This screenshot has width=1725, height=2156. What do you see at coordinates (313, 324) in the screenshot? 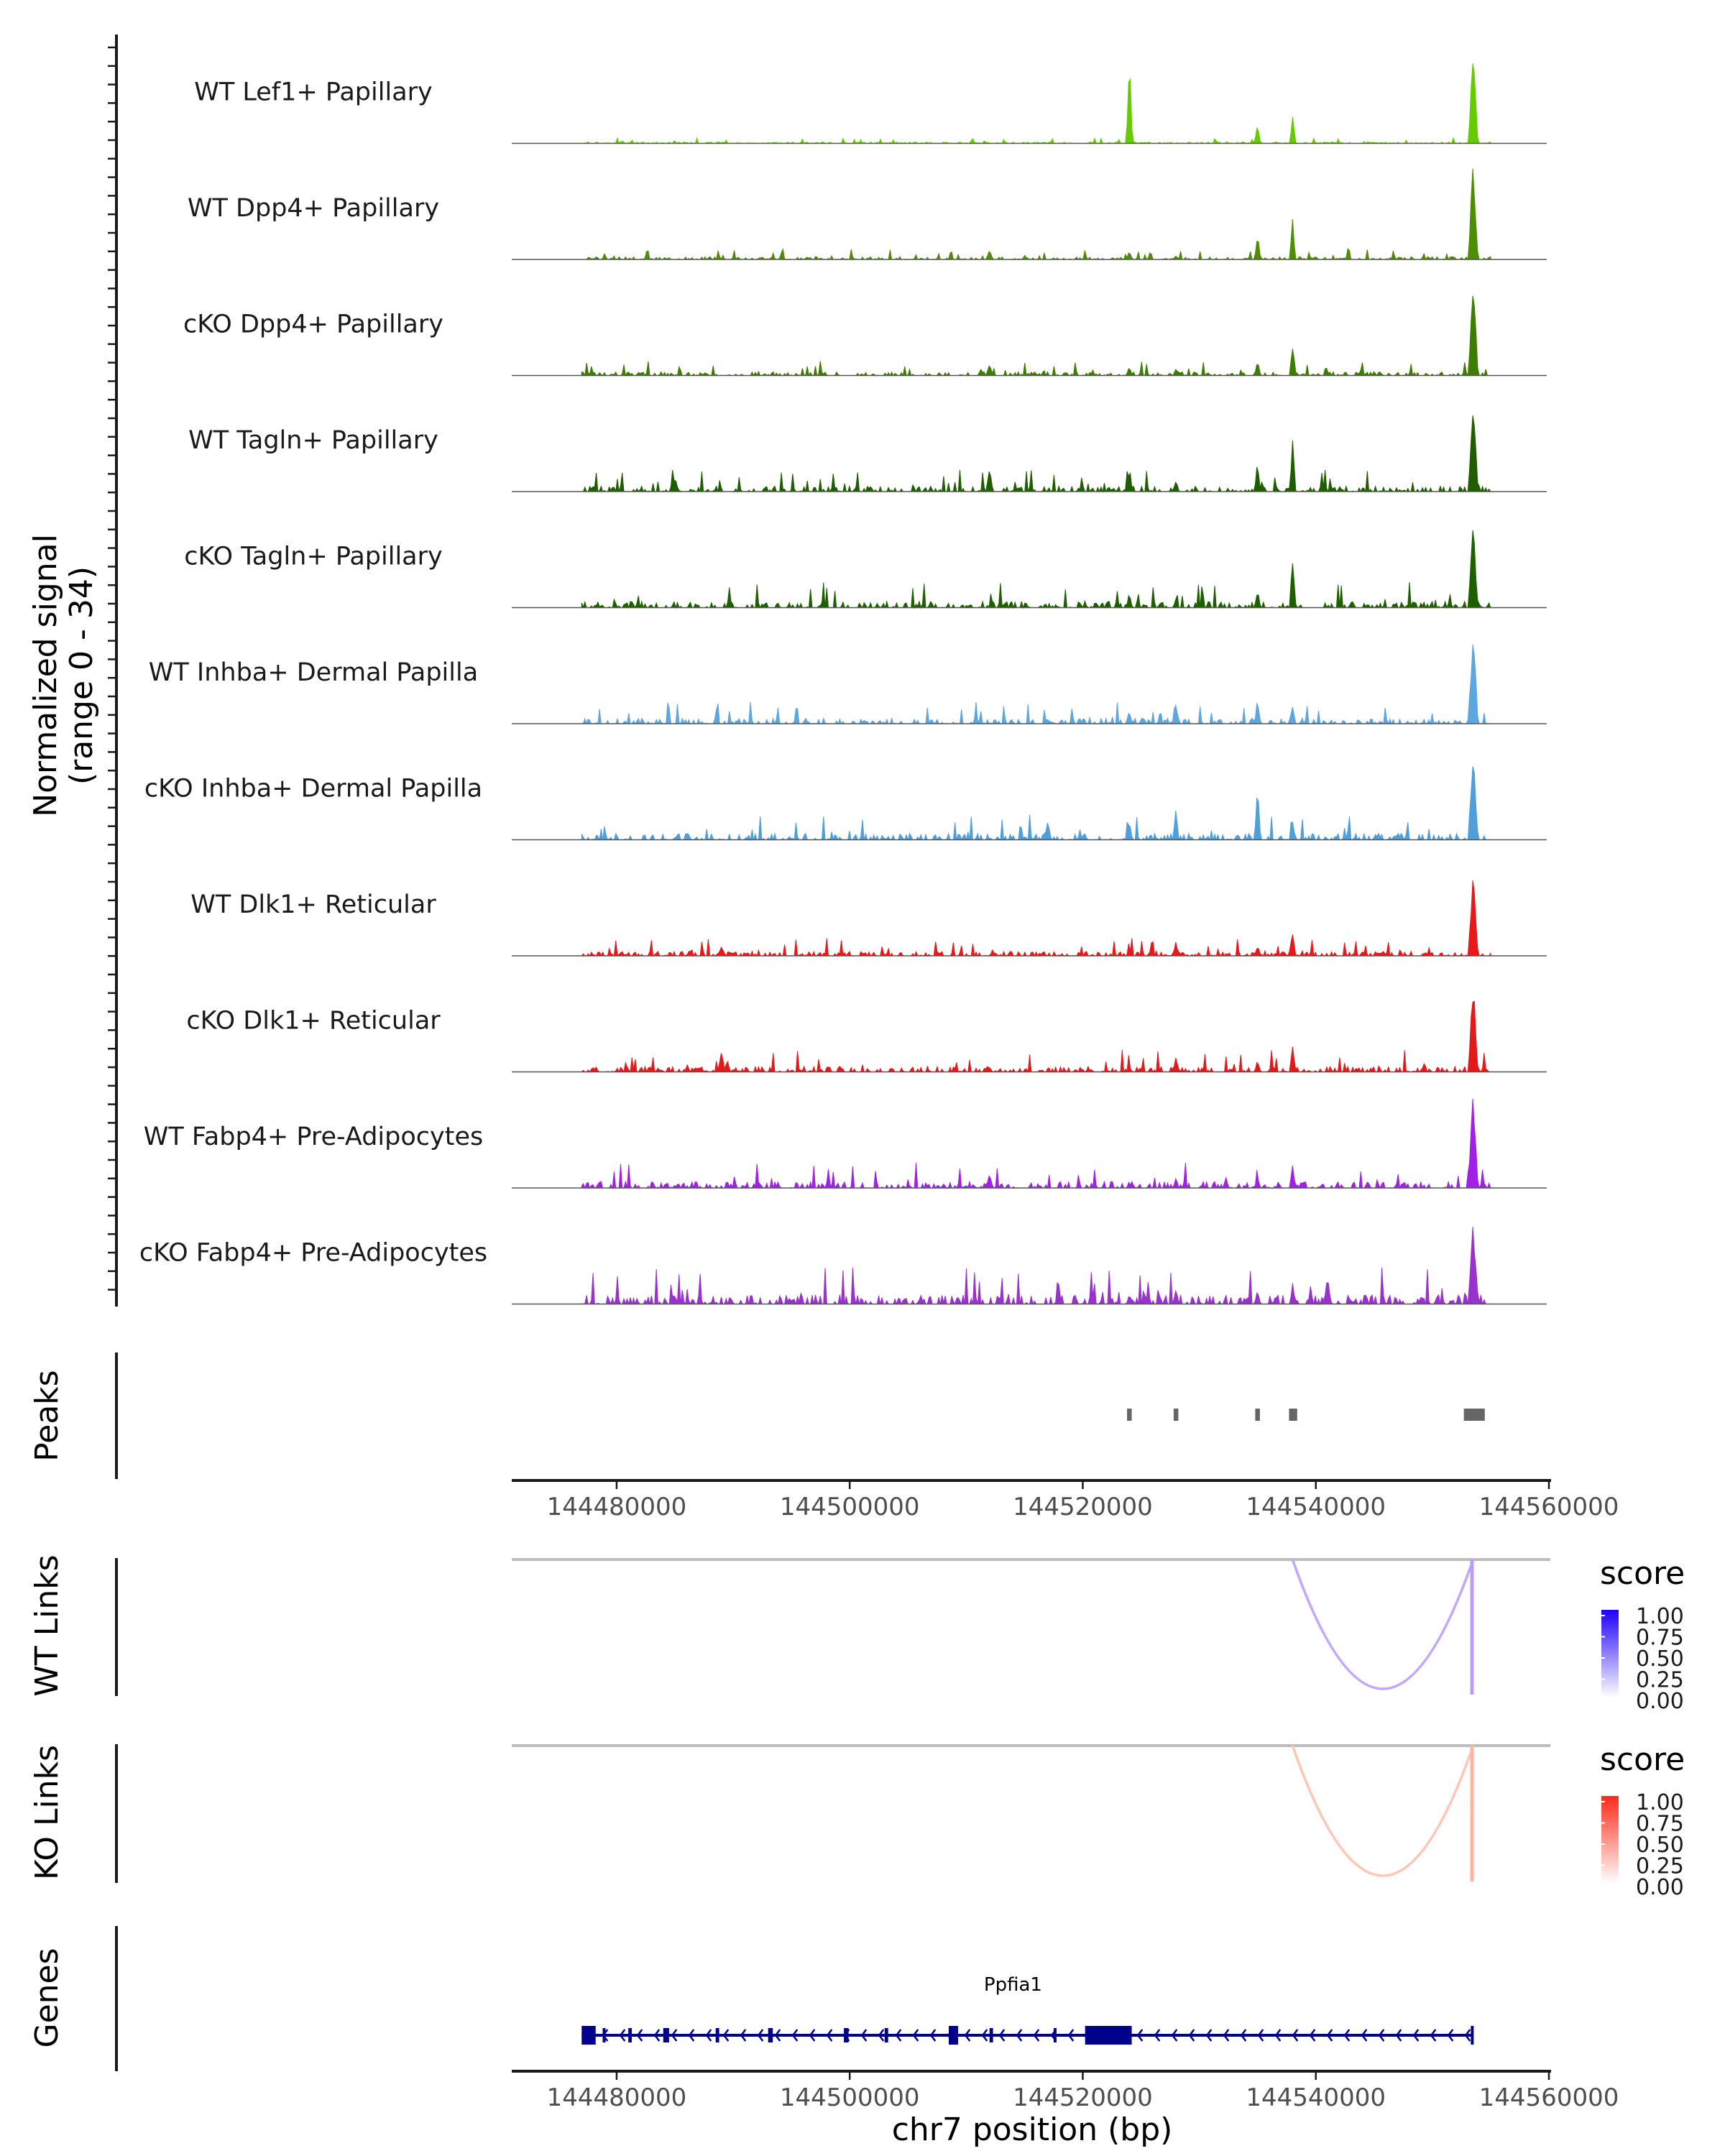
I see `track-label: cKO Dpp4+ Papillary` at bounding box center [313, 324].